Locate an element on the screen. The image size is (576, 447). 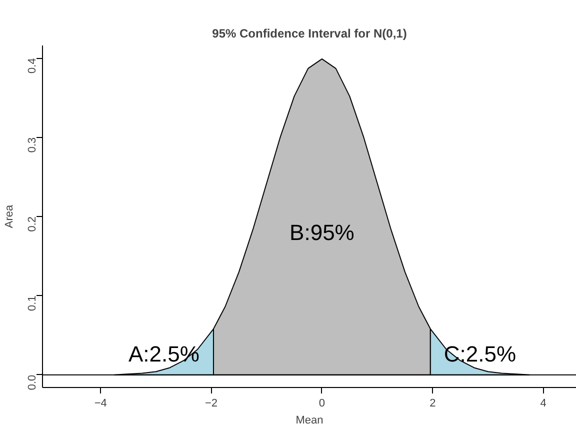
x-tick-label: 2 is located at coordinates (433, 404).